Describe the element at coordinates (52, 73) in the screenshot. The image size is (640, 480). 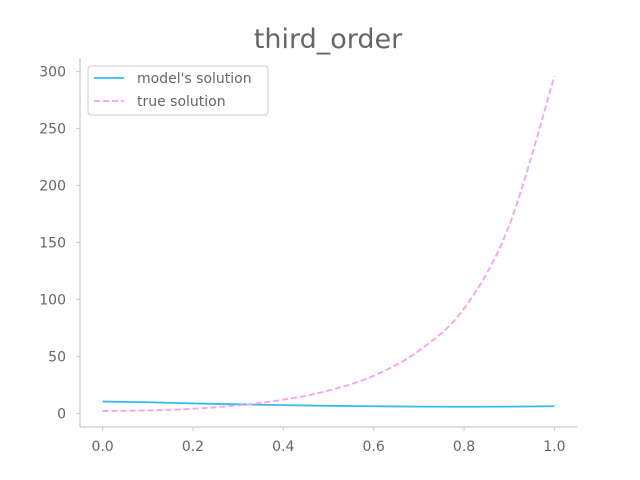
I see `y-tick-label: 300` at that location.